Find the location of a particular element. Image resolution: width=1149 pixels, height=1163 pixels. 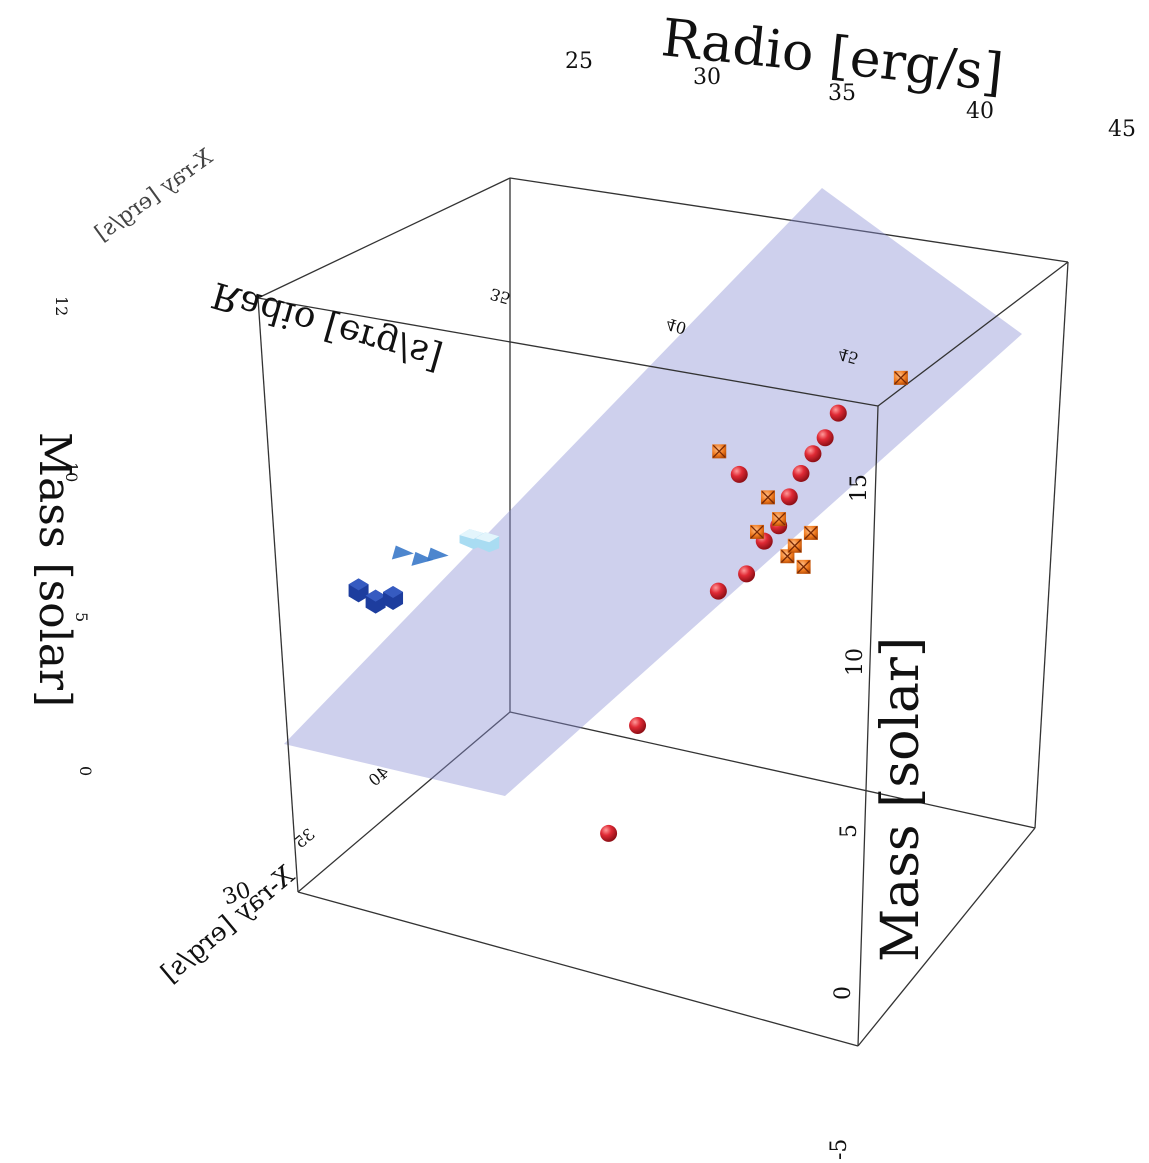

tick-label: 15 is located at coordinates (859, 488).